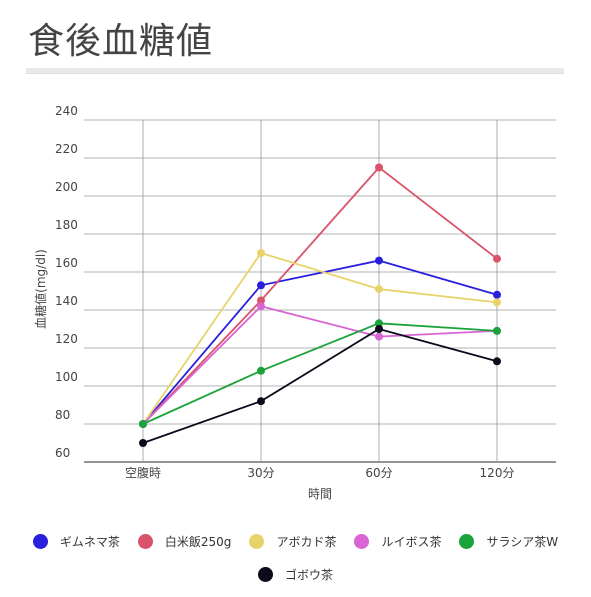 Image resolution: width=591 pixels, height=597 pixels. I want to click on legend-item: サラシア茶W, so click(508, 541).